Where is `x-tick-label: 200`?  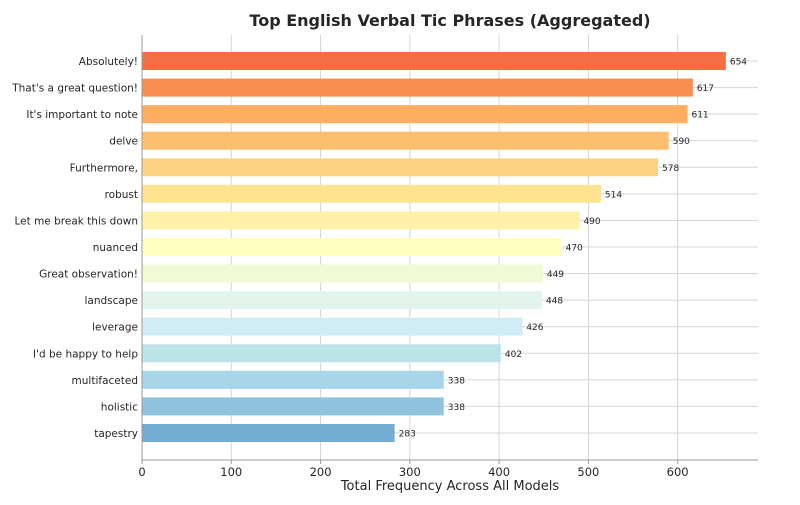
x-tick-label: 200 is located at coordinates (321, 472).